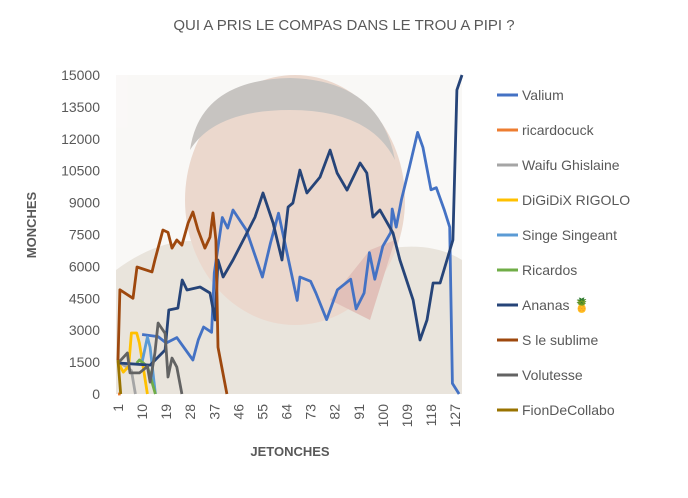  What do you see at coordinates (80, 75) in the screenshot?
I see `y-tick-label: 15000` at bounding box center [80, 75].